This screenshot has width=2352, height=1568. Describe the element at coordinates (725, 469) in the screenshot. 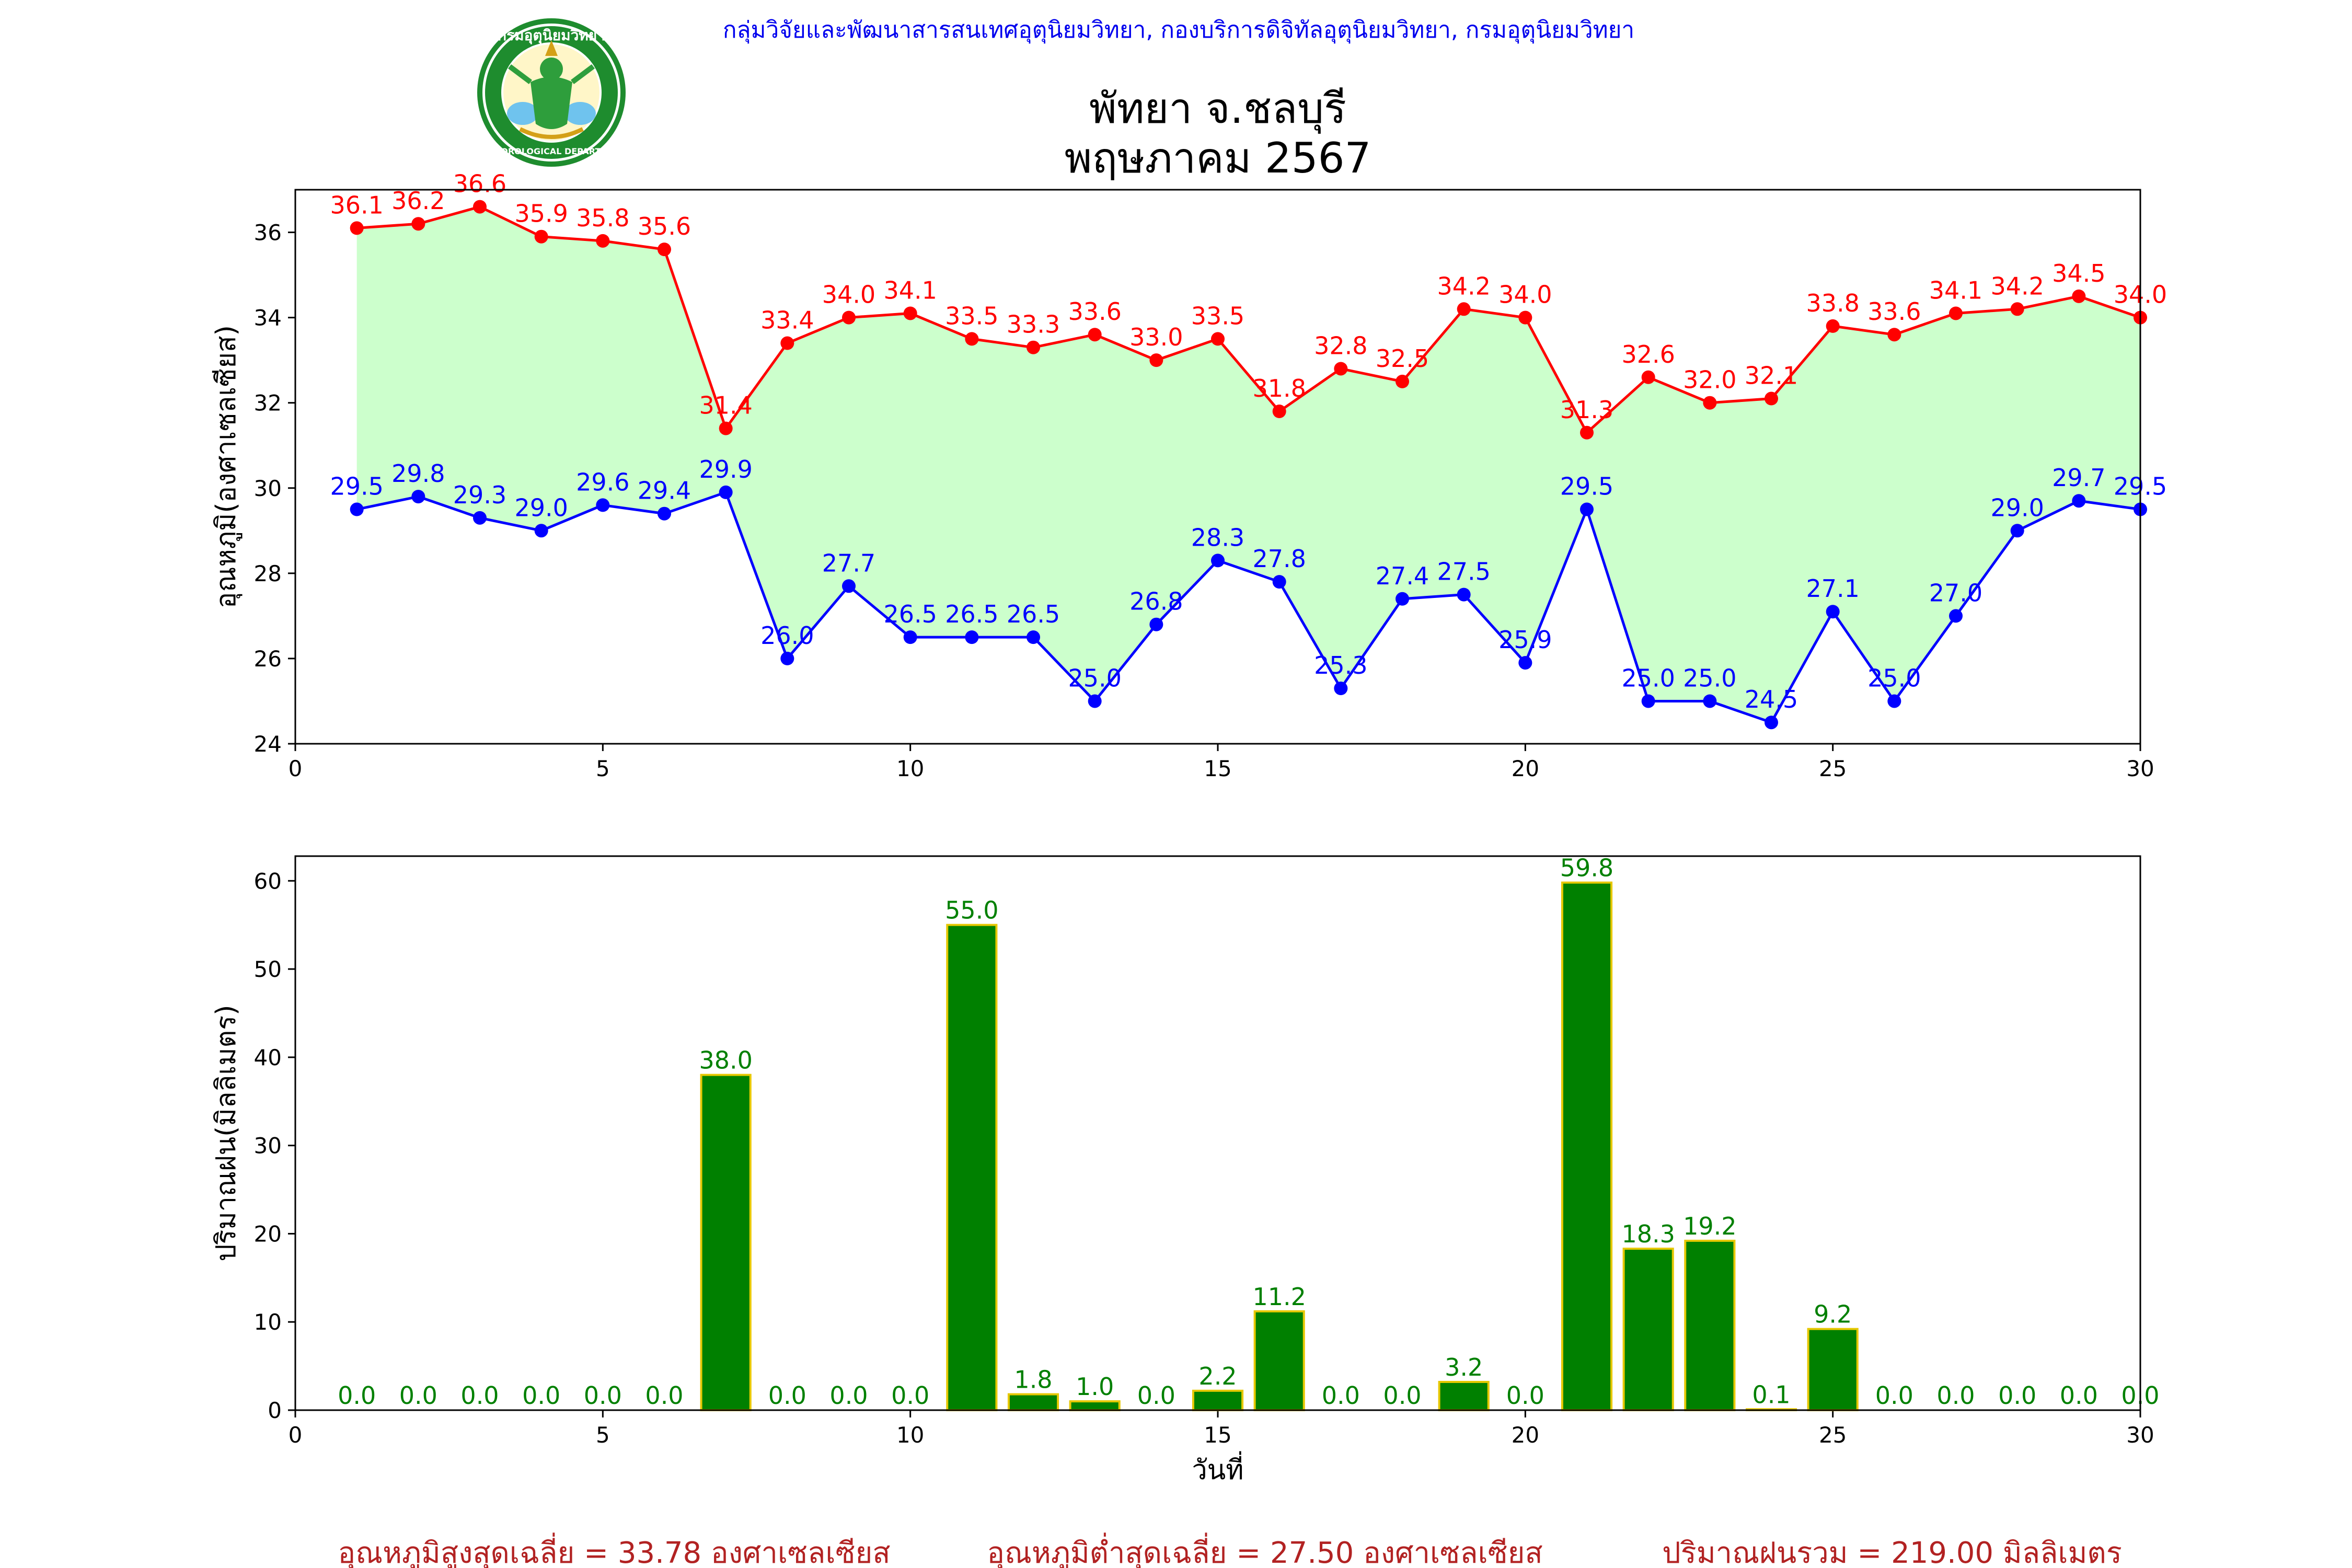

I see `min-temp-label: 29.9` at that location.